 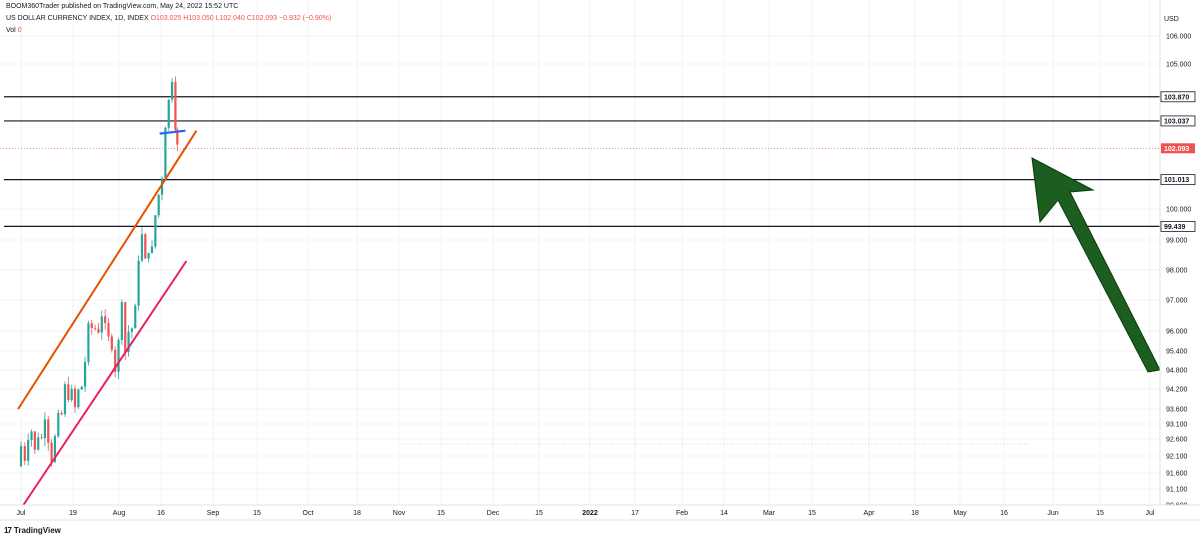 I want to click on time-tick-label: Apr, so click(x=870, y=513).